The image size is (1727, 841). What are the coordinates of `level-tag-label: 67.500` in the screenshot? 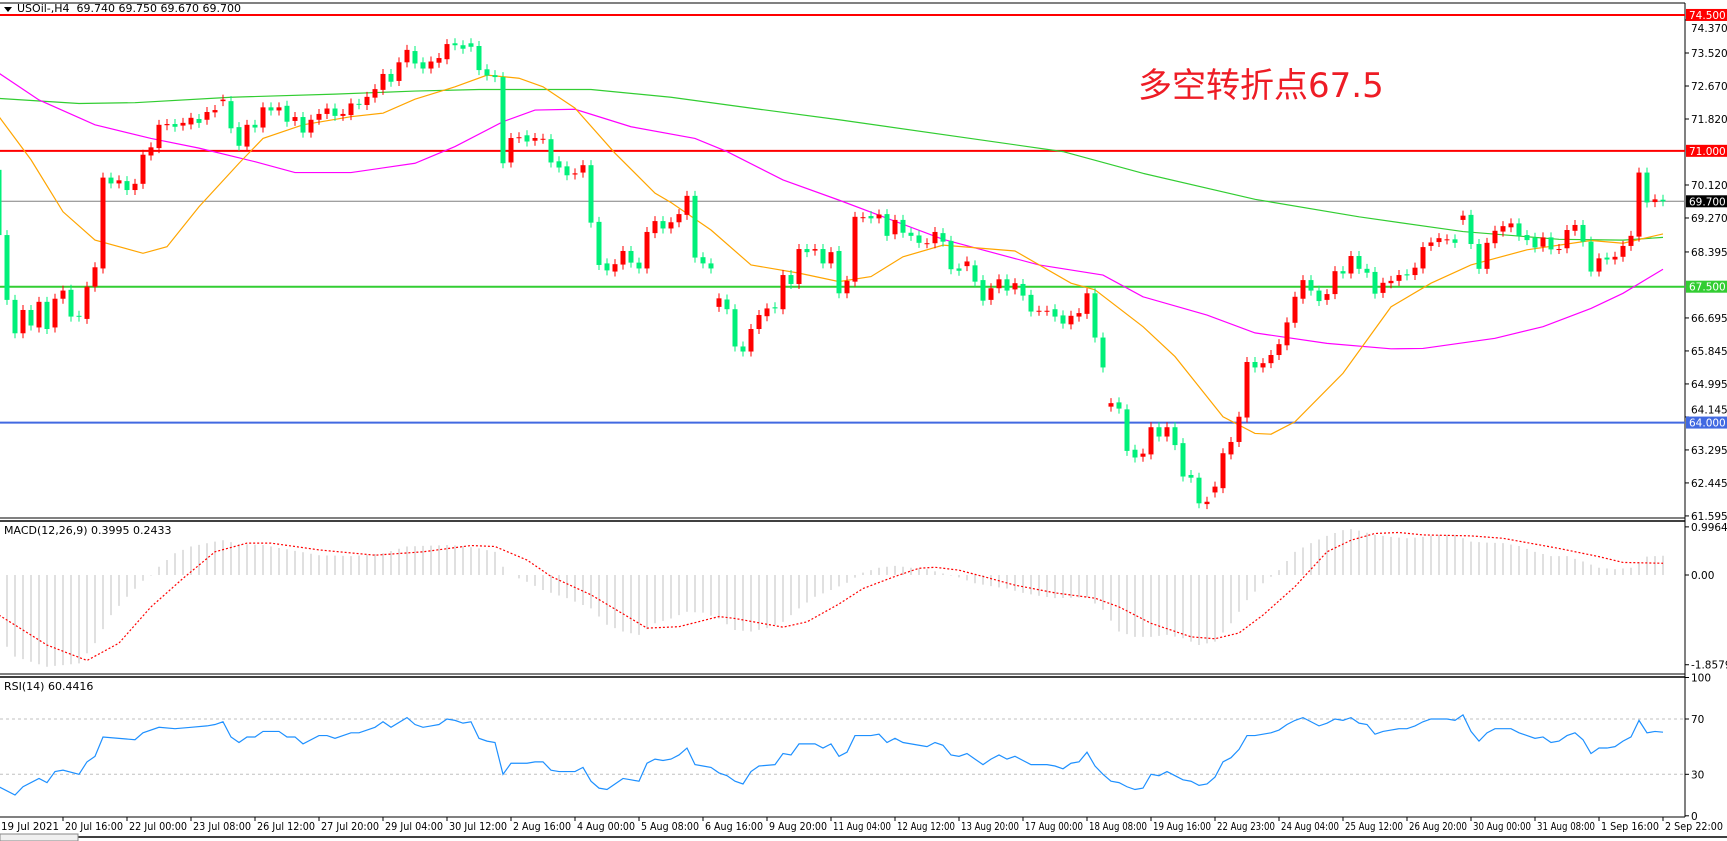 It's located at (1707, 288).